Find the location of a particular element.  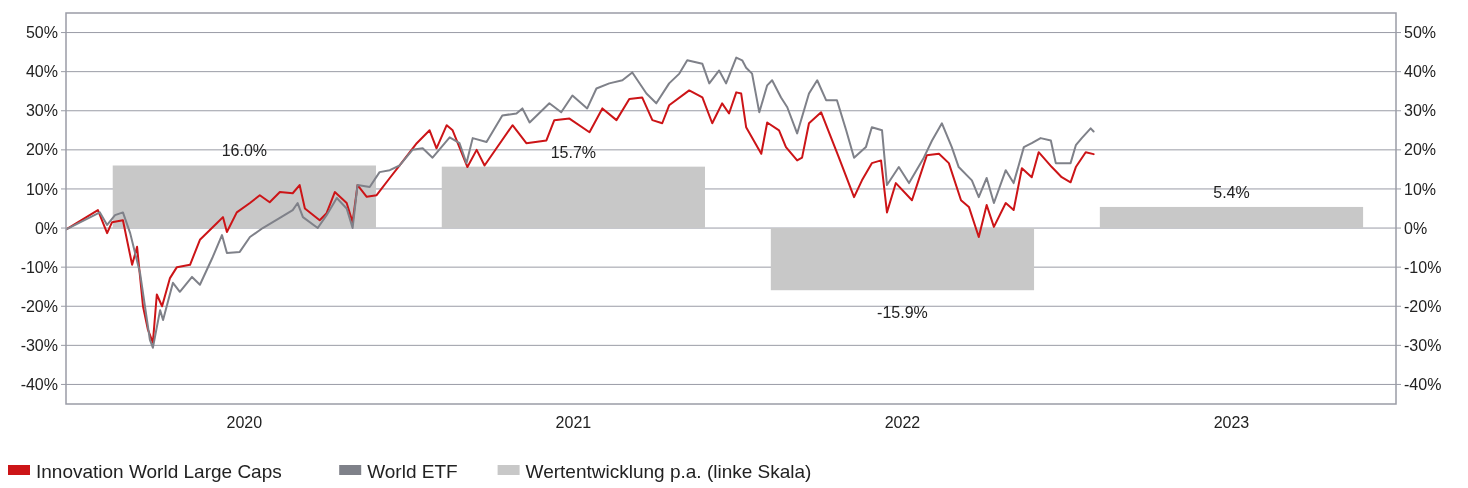

y2-tick-label: 40% is located at coordinates (1420, 72).